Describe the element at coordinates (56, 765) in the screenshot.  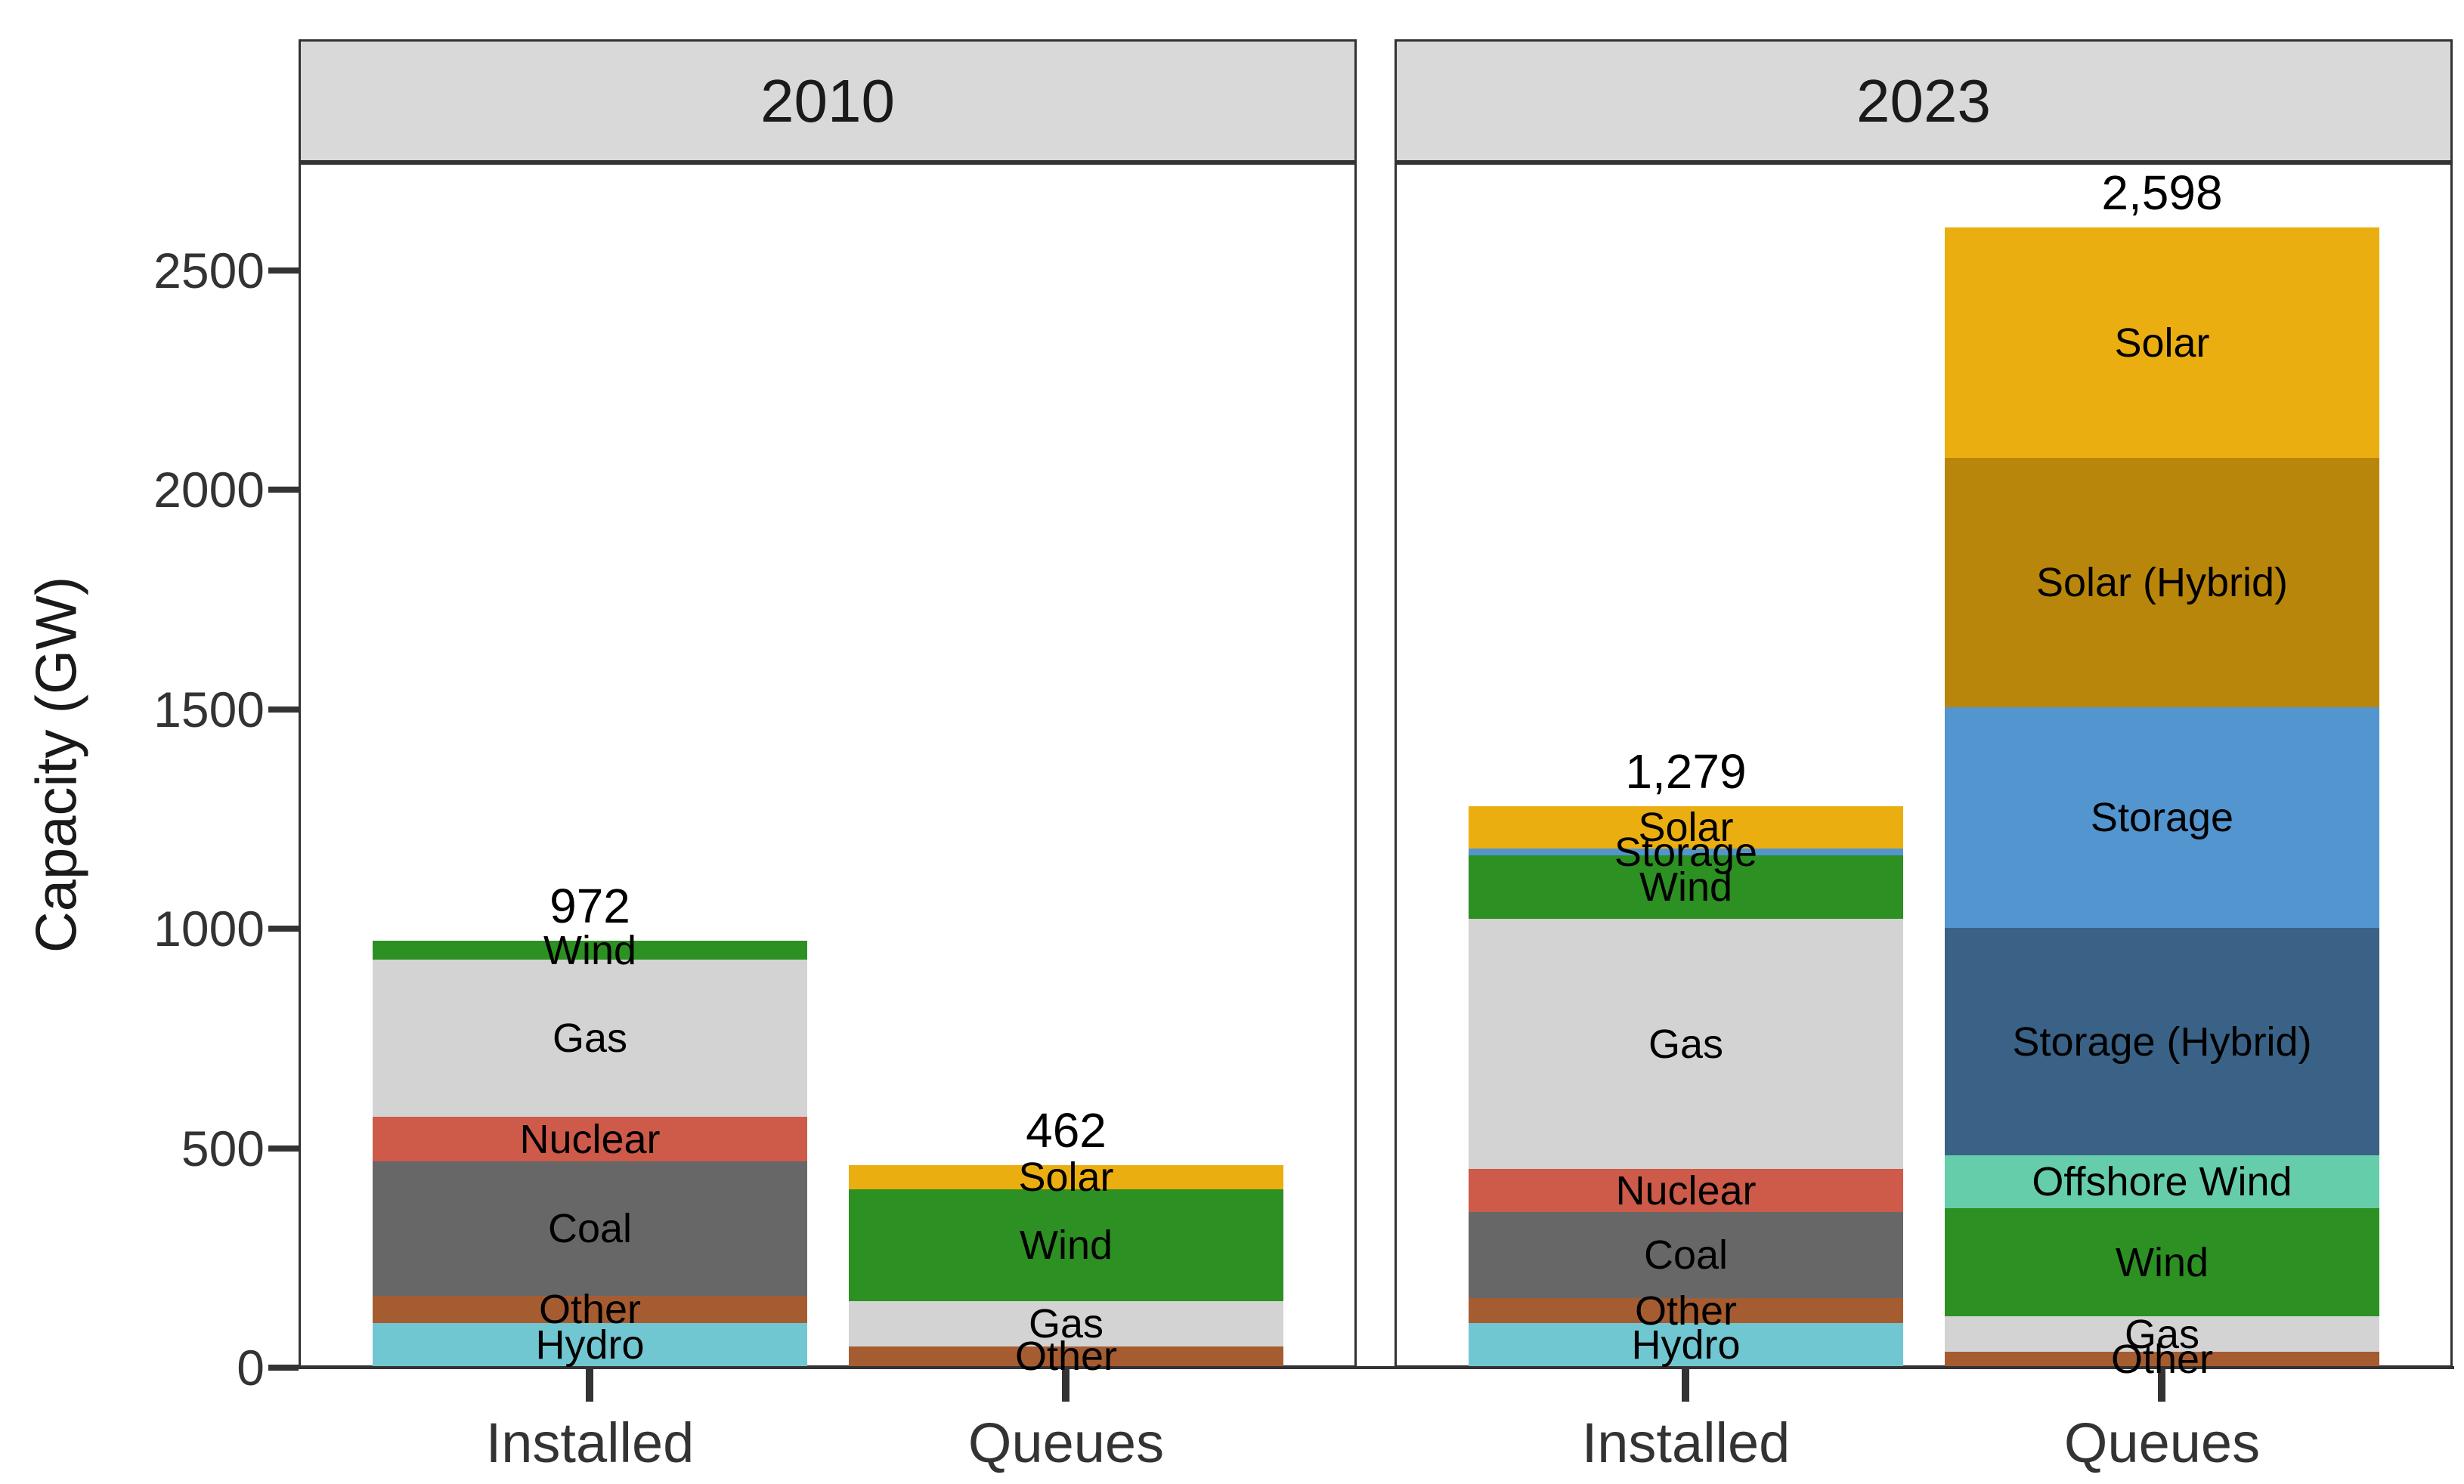
I see `y-axis-title: Capacity (GW)` at that location.